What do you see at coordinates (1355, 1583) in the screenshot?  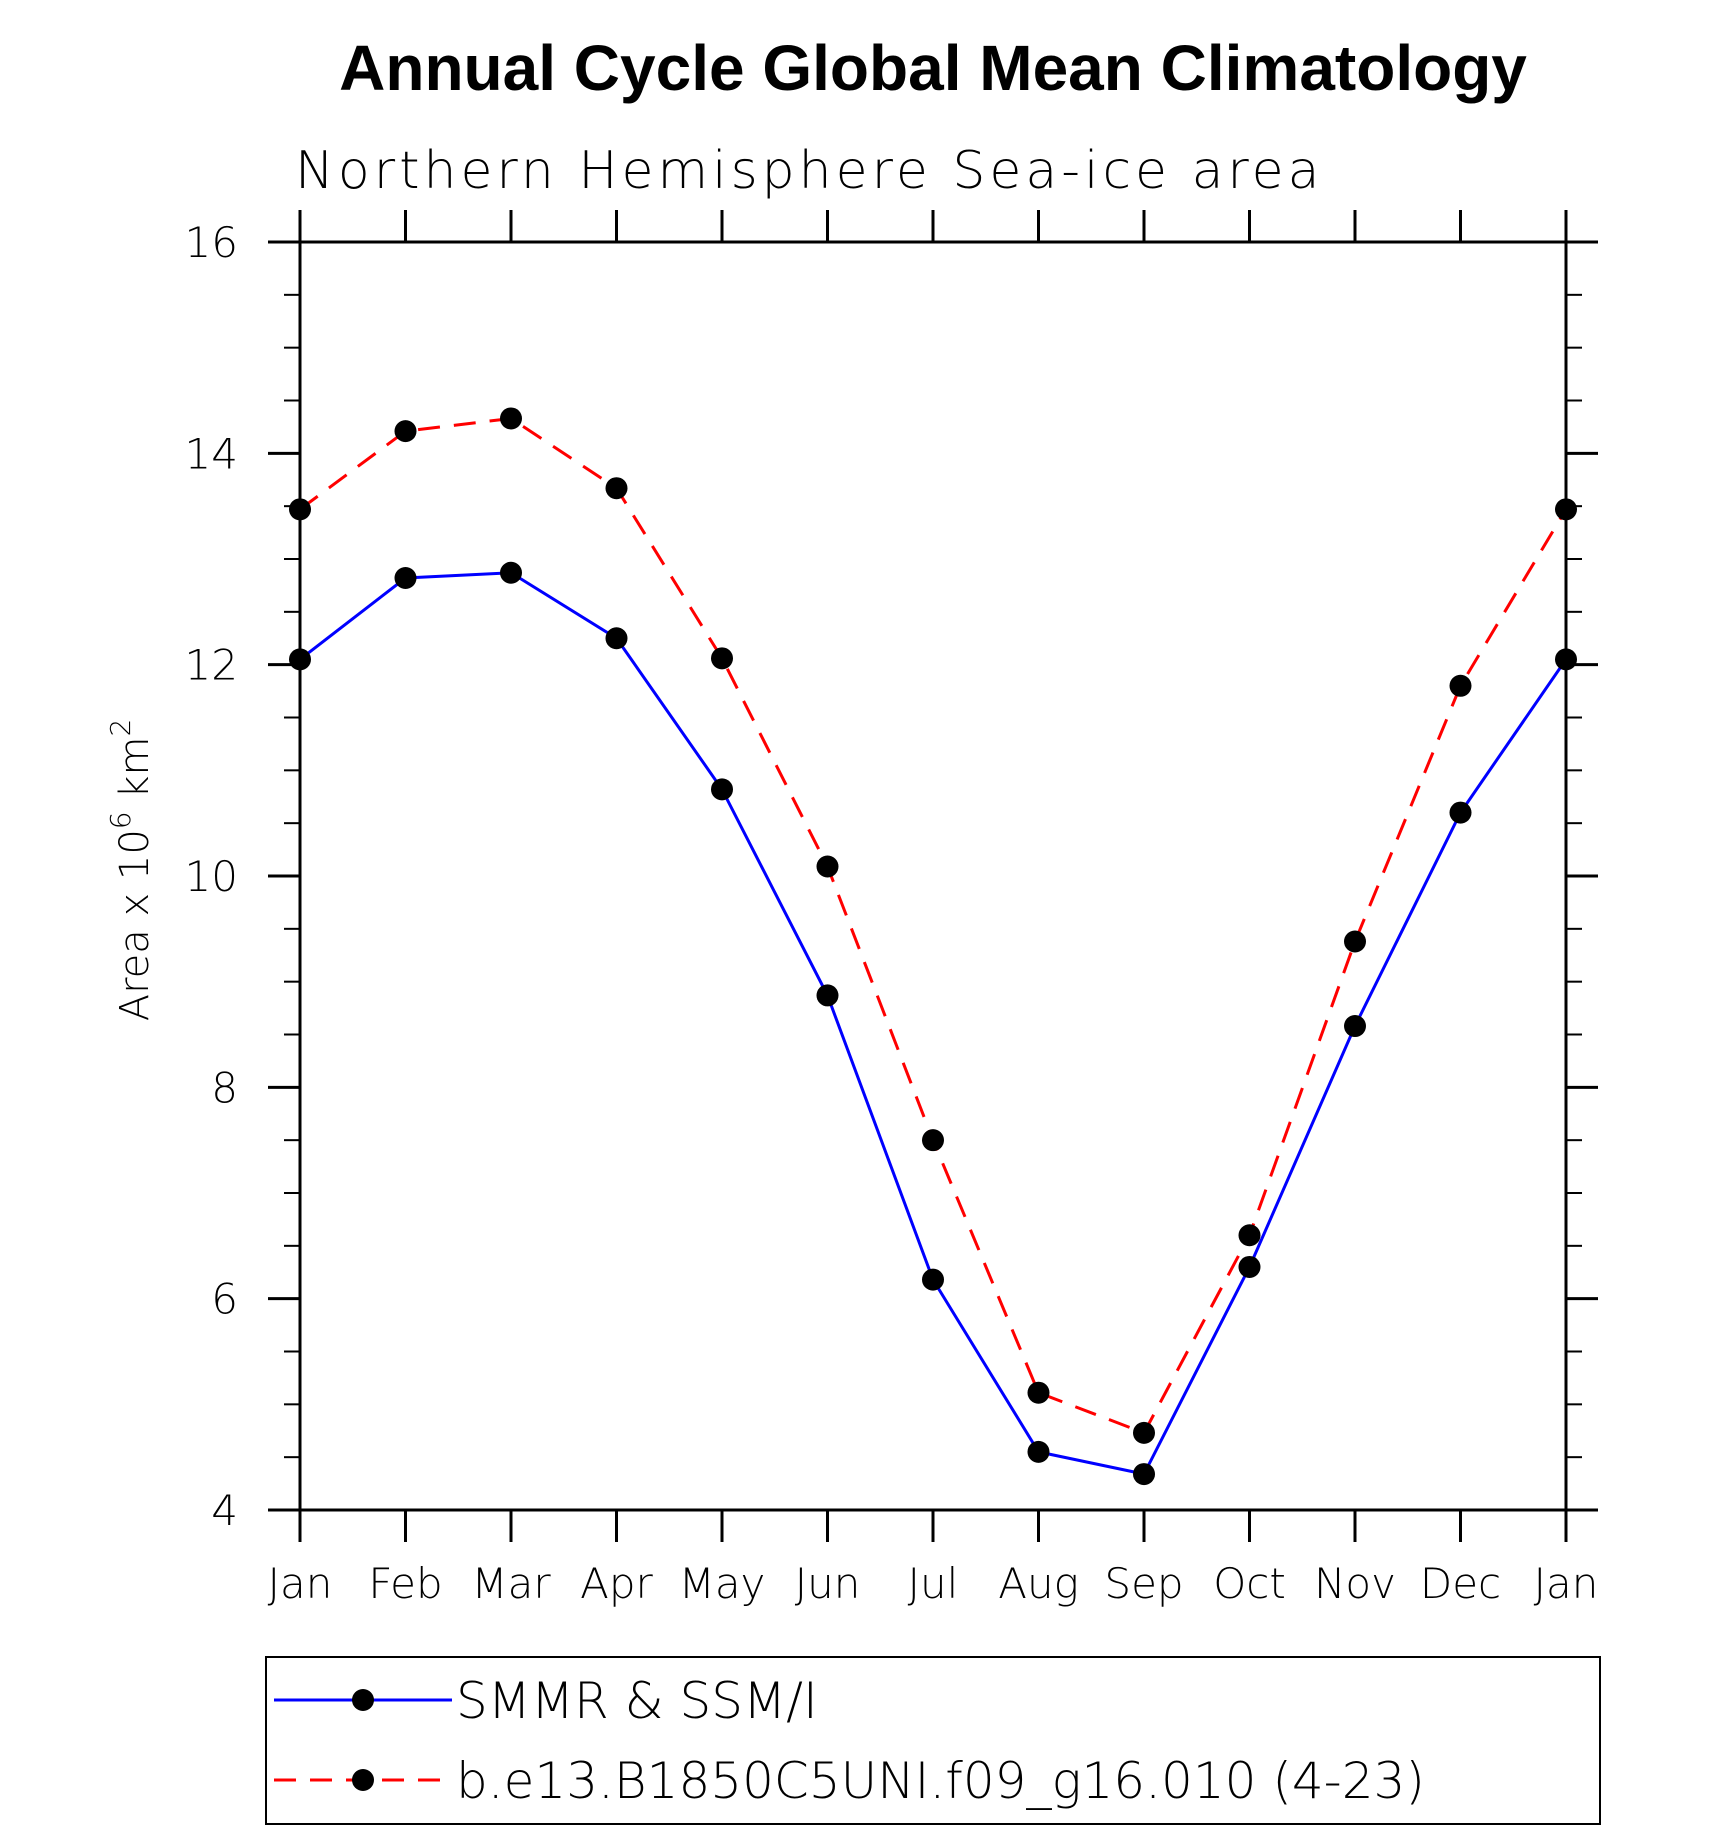 I see `x-tick-label: Nov` at bounding box center [1355, 1583].